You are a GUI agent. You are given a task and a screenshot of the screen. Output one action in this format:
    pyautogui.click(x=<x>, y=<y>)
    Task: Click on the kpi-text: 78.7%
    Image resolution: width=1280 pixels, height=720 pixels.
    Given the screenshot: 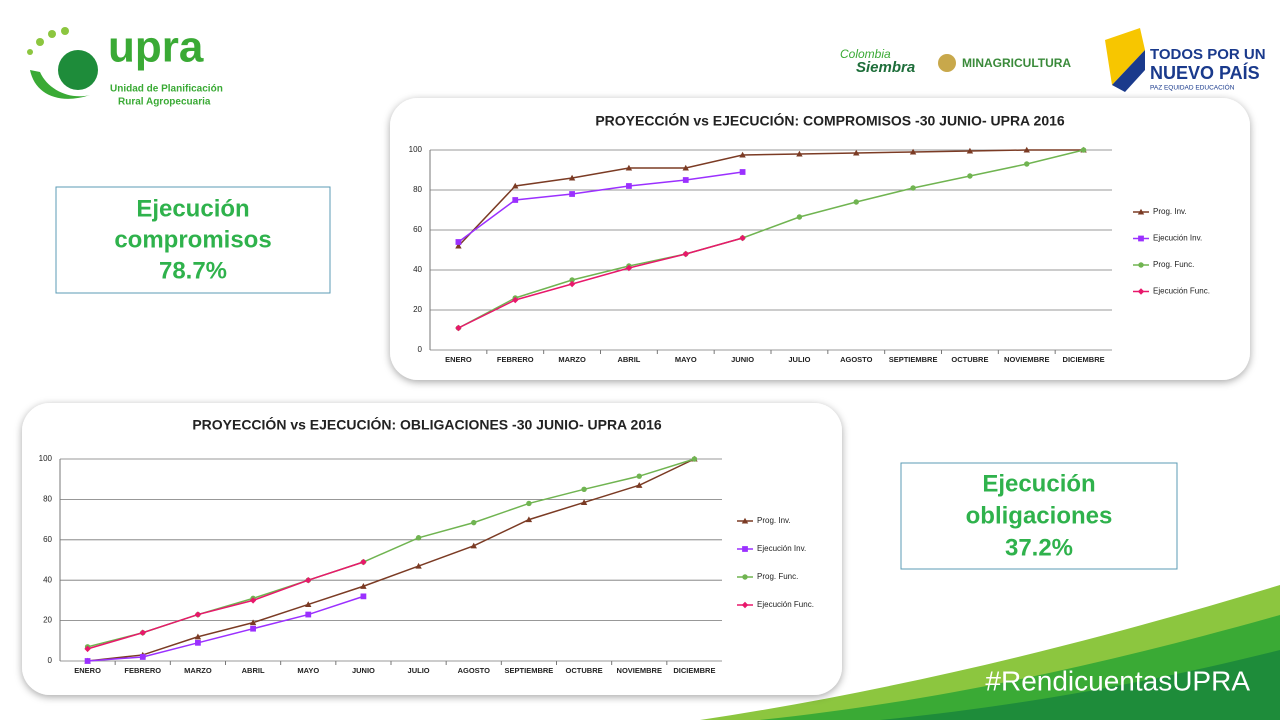 What is the action you would take?
    pyautogui.click(x=193, y=270)
    